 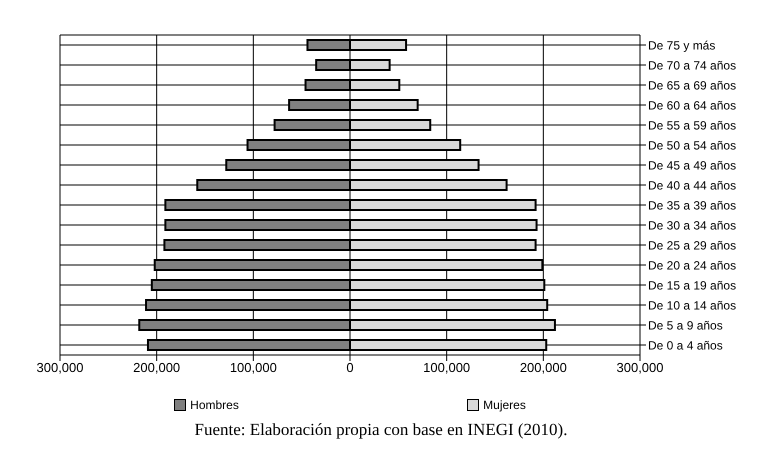 What do you see at coordinates (692, 65) in the screenshot?
I see `y-tick-label: De 70 a 74 años` at bounding box center [692, 65].